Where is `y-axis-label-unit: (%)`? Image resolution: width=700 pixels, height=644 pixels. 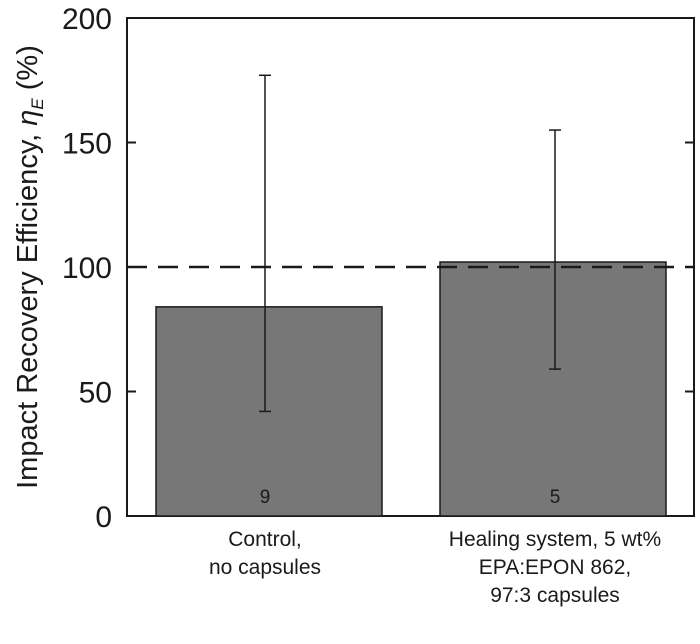 y-axis-label-unit: (%) is located at coordinates (28, 71).